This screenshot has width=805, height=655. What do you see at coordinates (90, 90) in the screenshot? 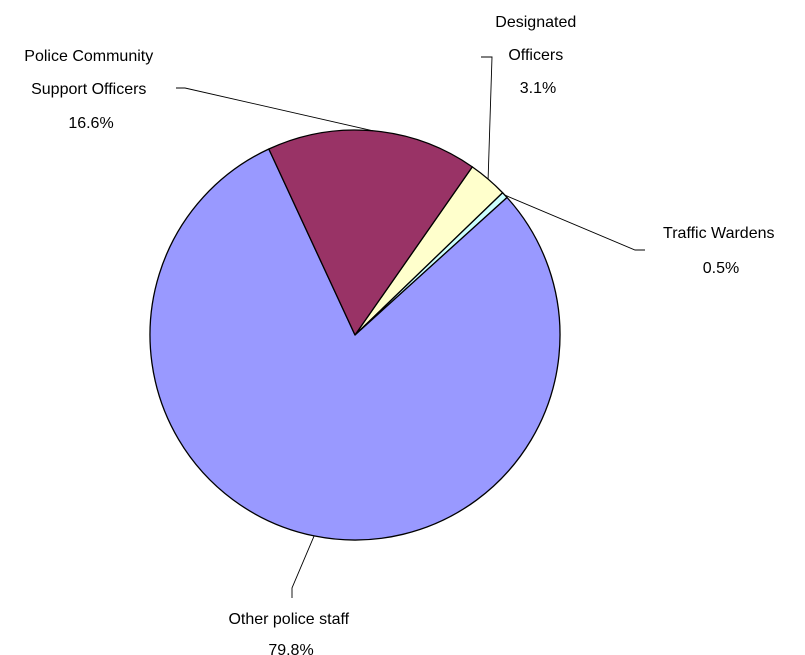
I see `label-police-community-support-officers: Police Community Support Officers 16.6%` at bounding box center [90, 90].